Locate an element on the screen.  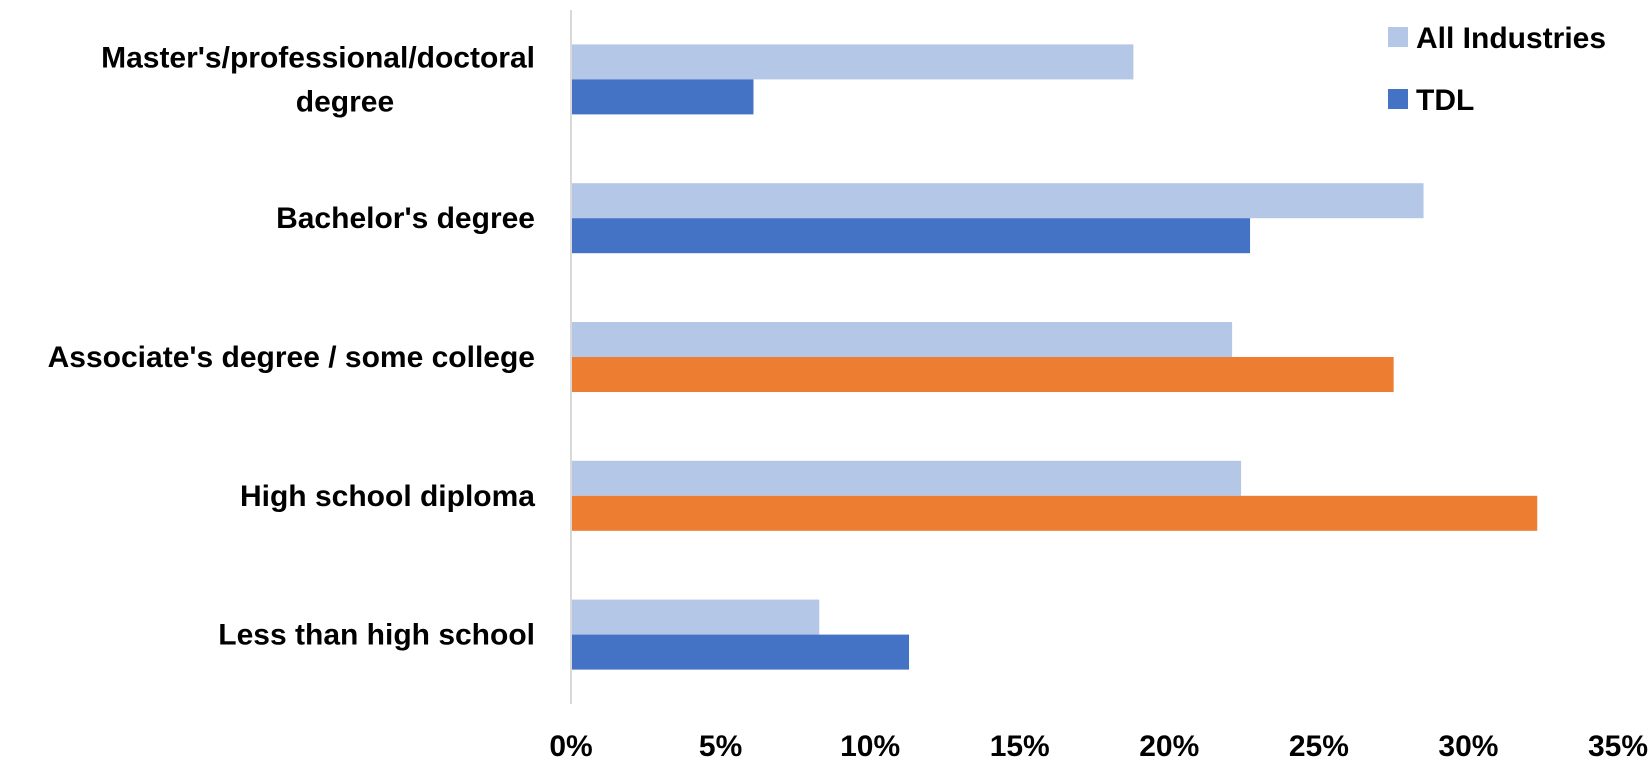
category-label-line: Less than high school is located at coordinates (376, 635).